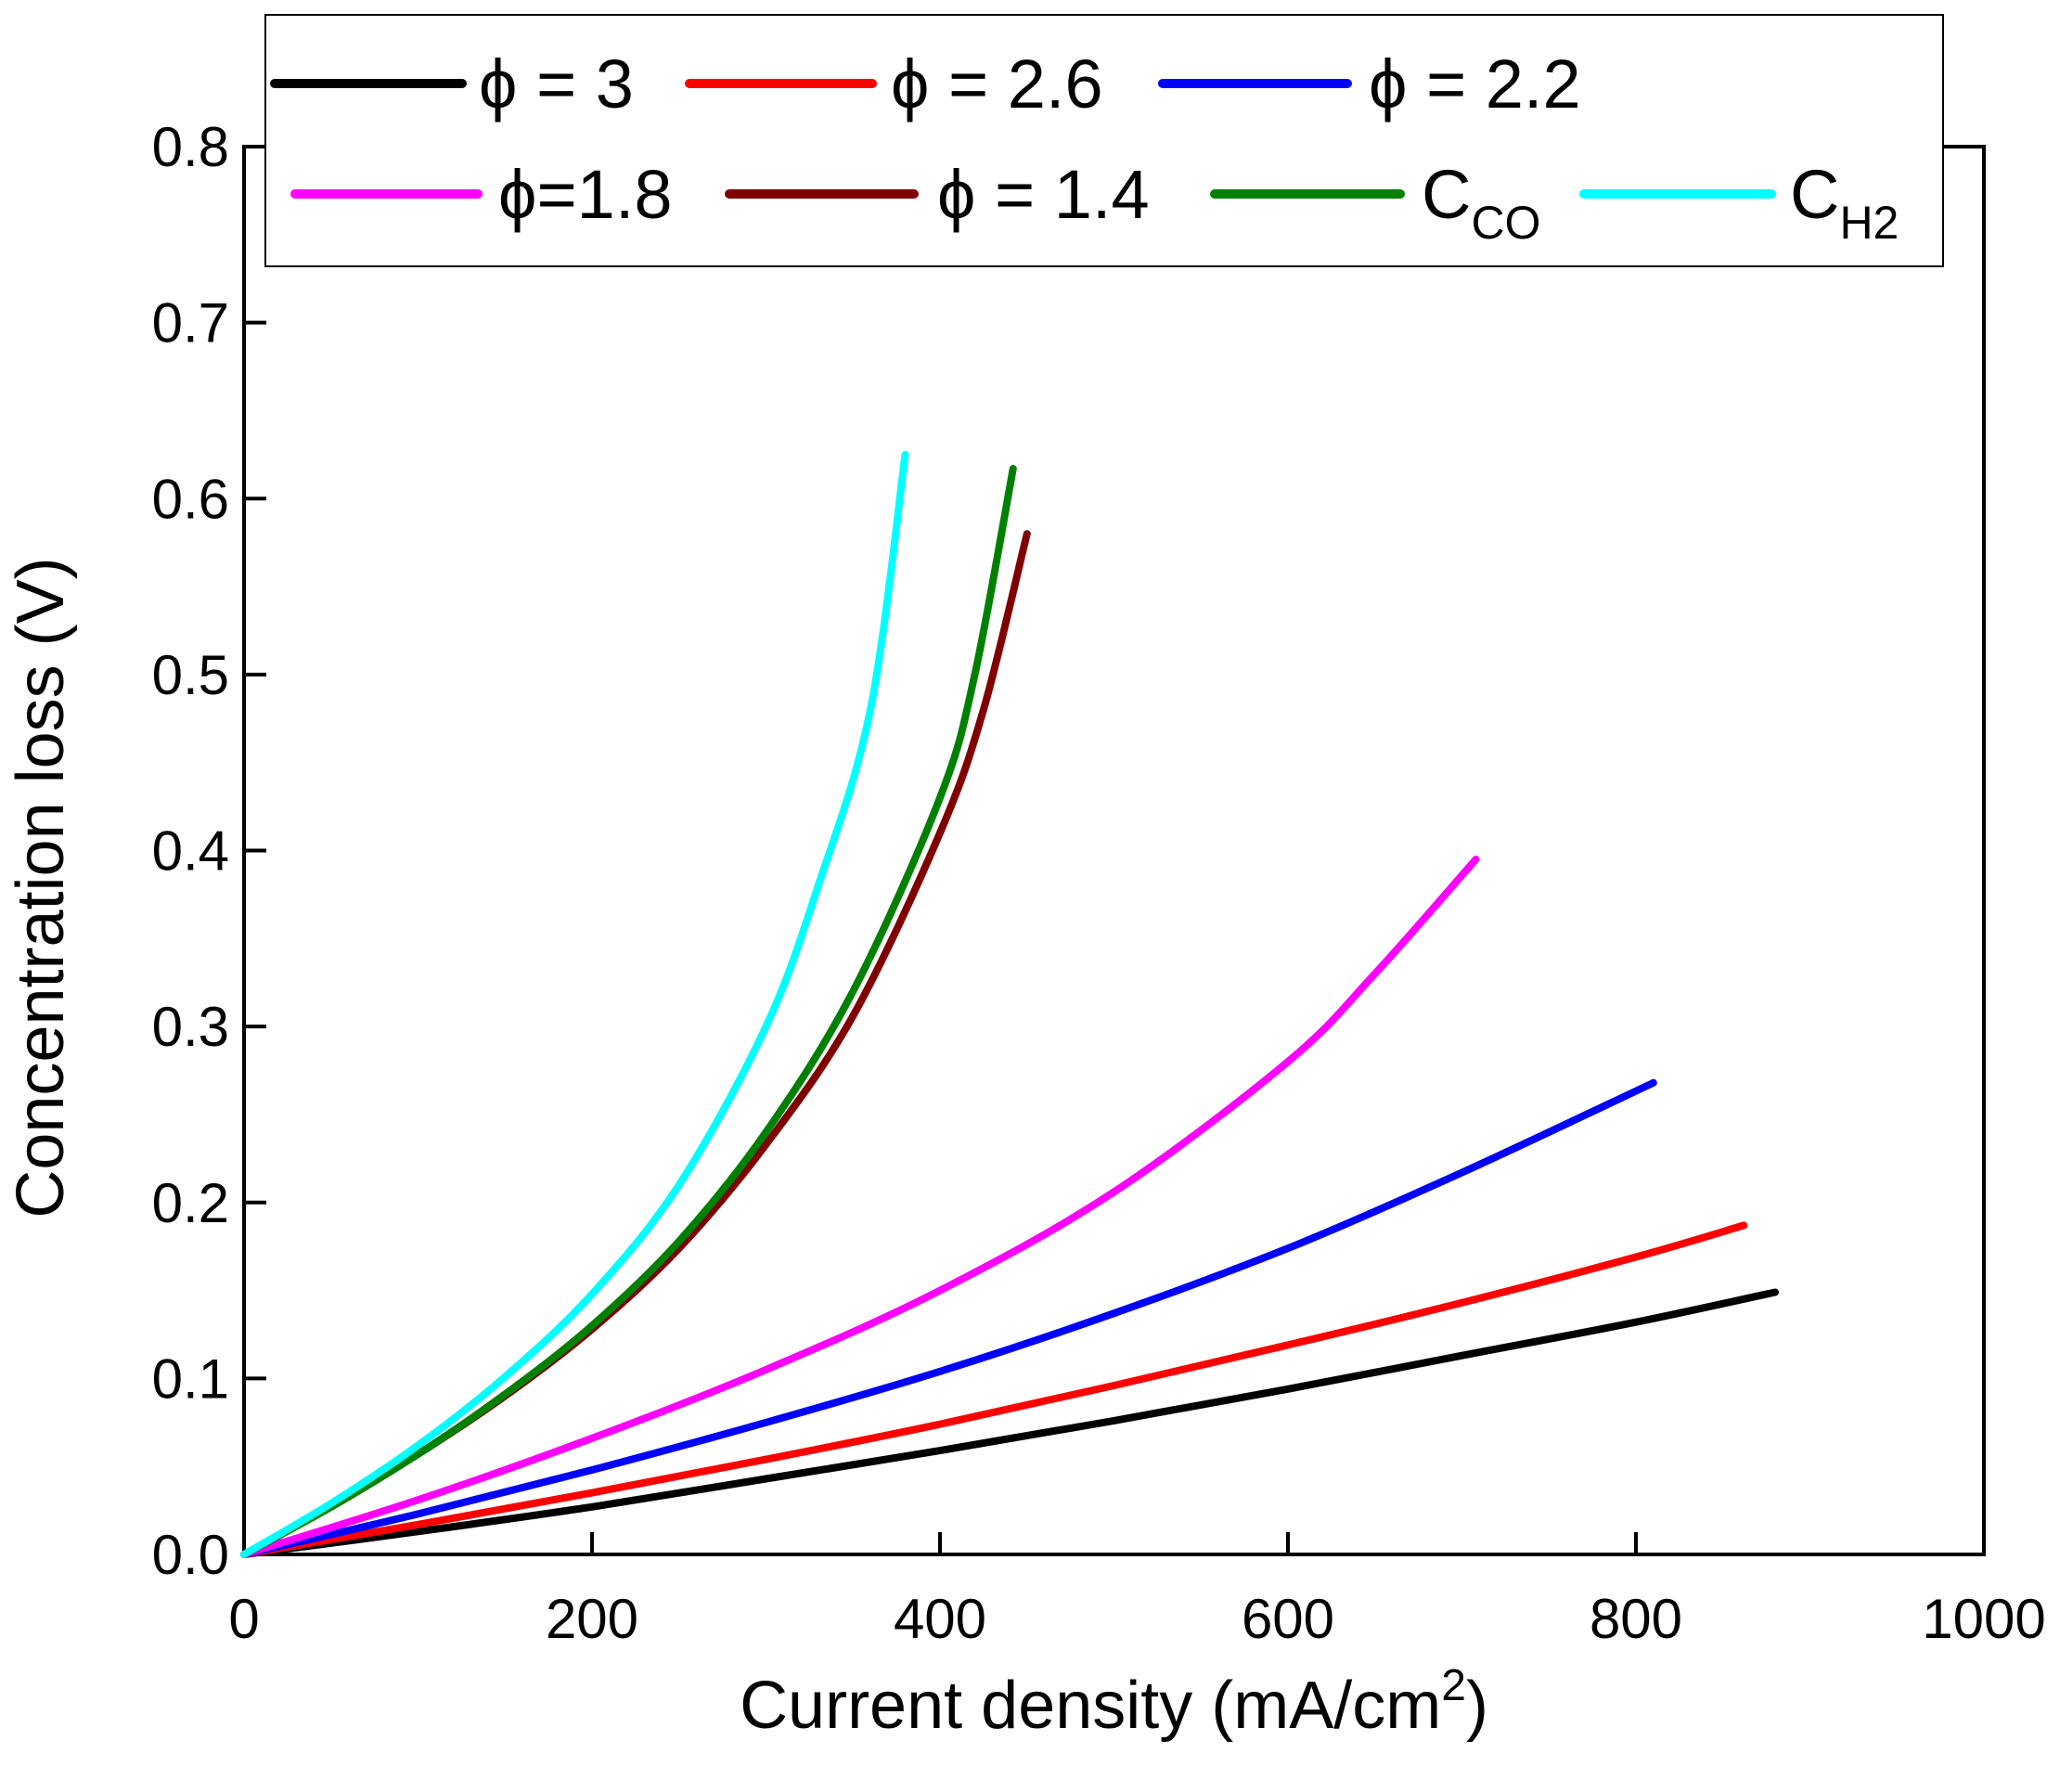  I want to click on legend-label-main: ϕ=1.8, so click(585, 194).